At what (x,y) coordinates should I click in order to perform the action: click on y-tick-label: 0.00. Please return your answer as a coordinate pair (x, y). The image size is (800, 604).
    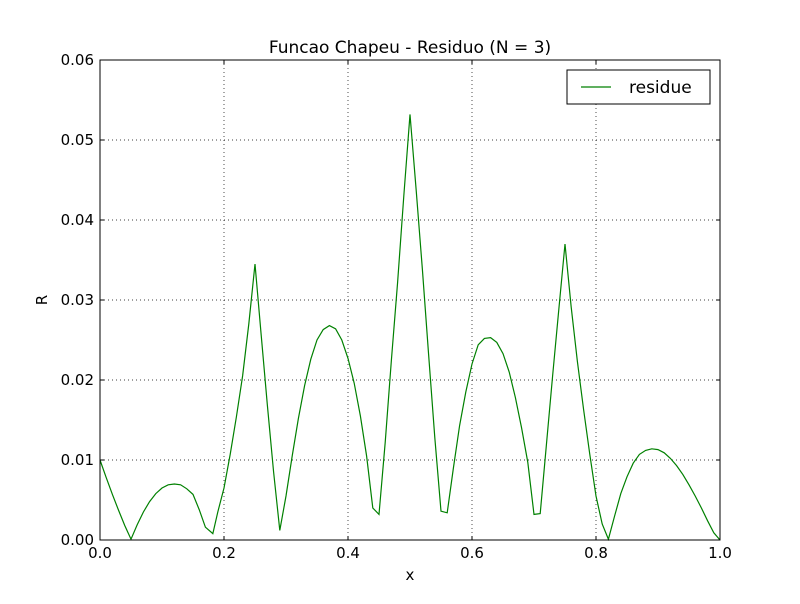
    Looking at the image, I should click on (77, 540).